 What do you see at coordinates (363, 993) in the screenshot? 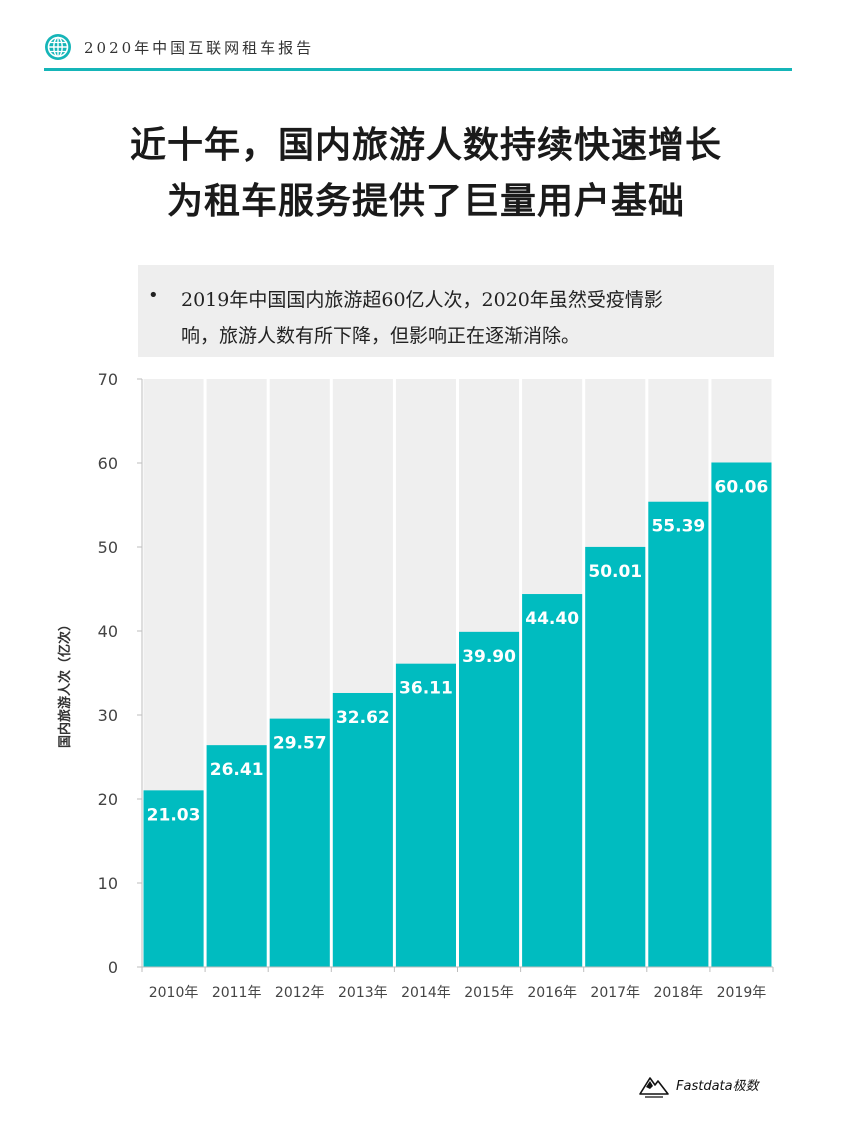
I see `x-tick-label: 2013年` at bounding box center [363, 993].